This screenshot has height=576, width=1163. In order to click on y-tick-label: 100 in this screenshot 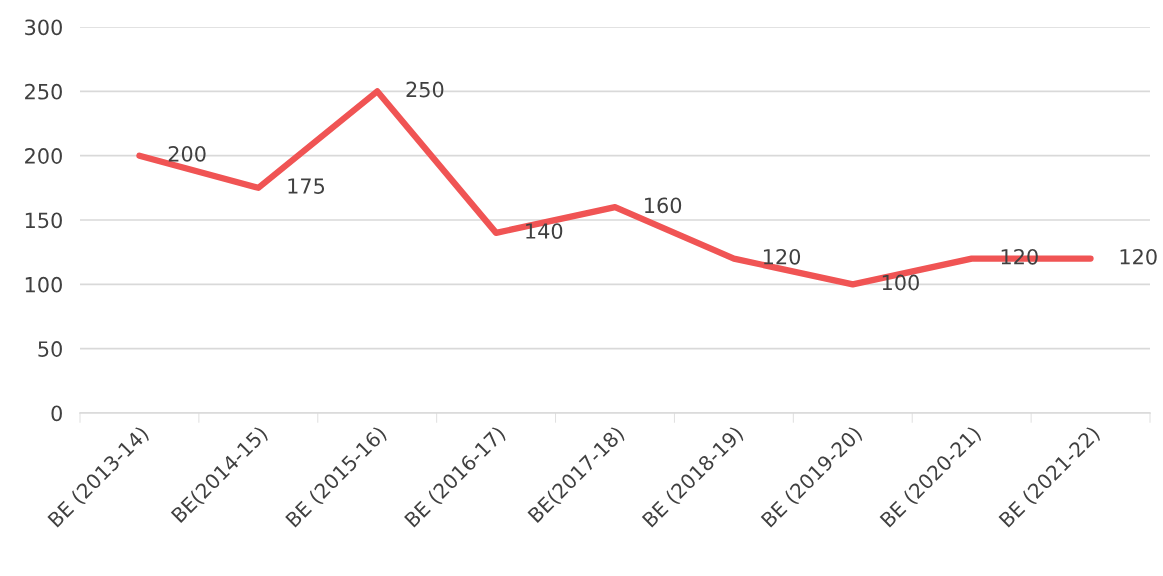, I will do `click(43, 284)`.